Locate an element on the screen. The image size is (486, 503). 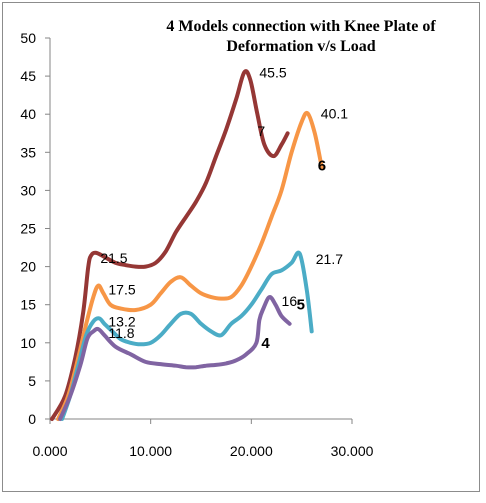
data-label: 16 is located at coordinates (290, 301).